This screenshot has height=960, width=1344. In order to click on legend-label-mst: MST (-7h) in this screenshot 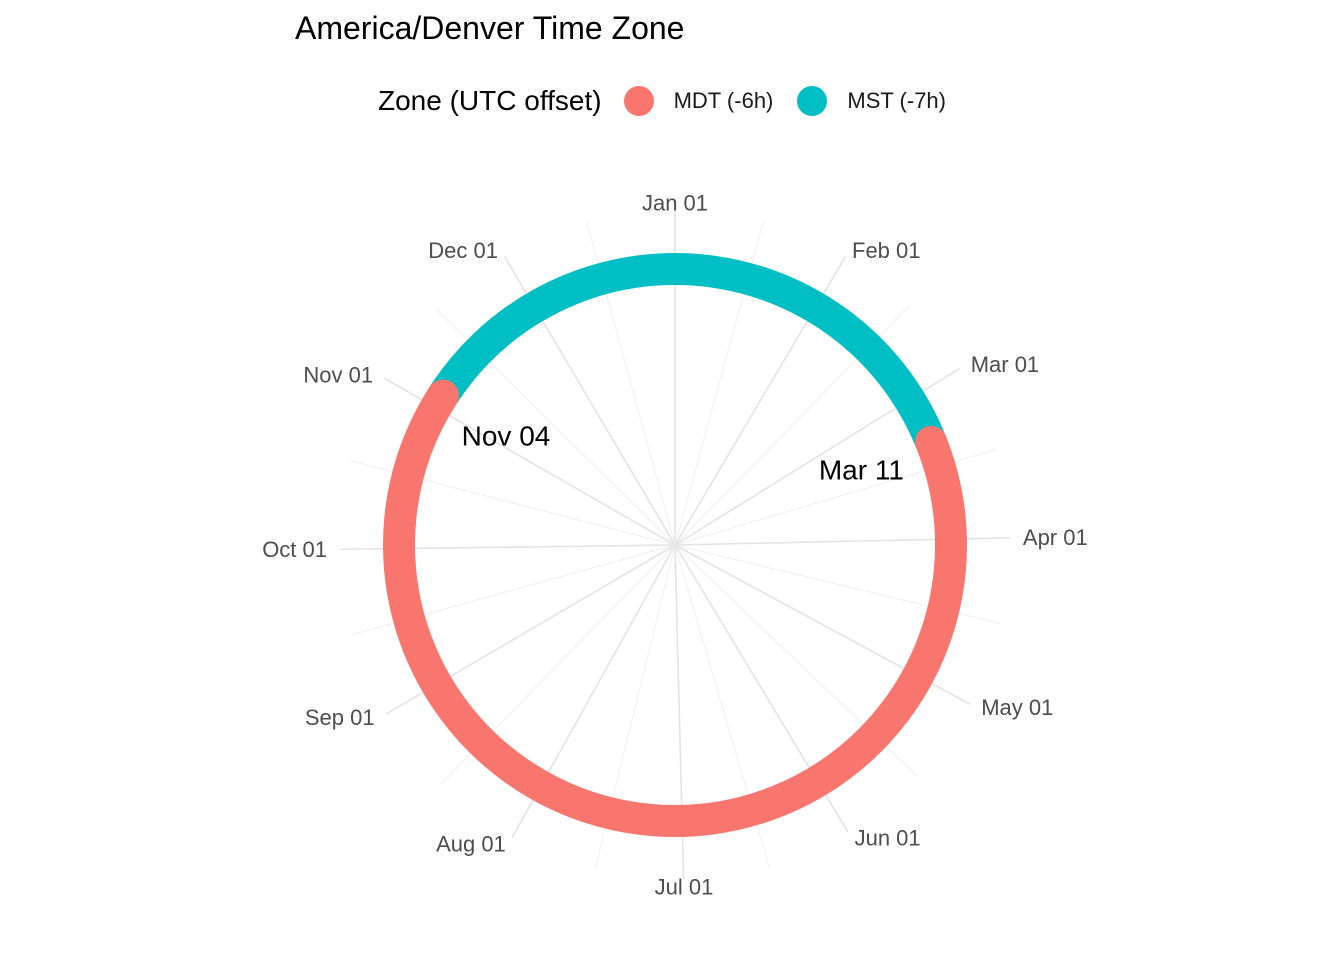, I will do `click(896, 100)`.